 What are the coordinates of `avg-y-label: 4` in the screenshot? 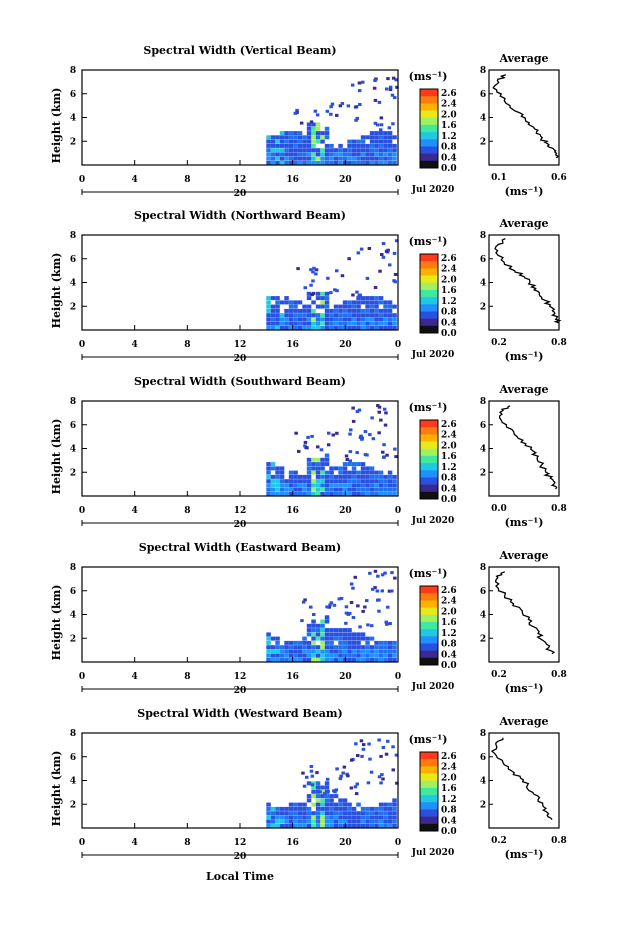 It's located at (483, 450).